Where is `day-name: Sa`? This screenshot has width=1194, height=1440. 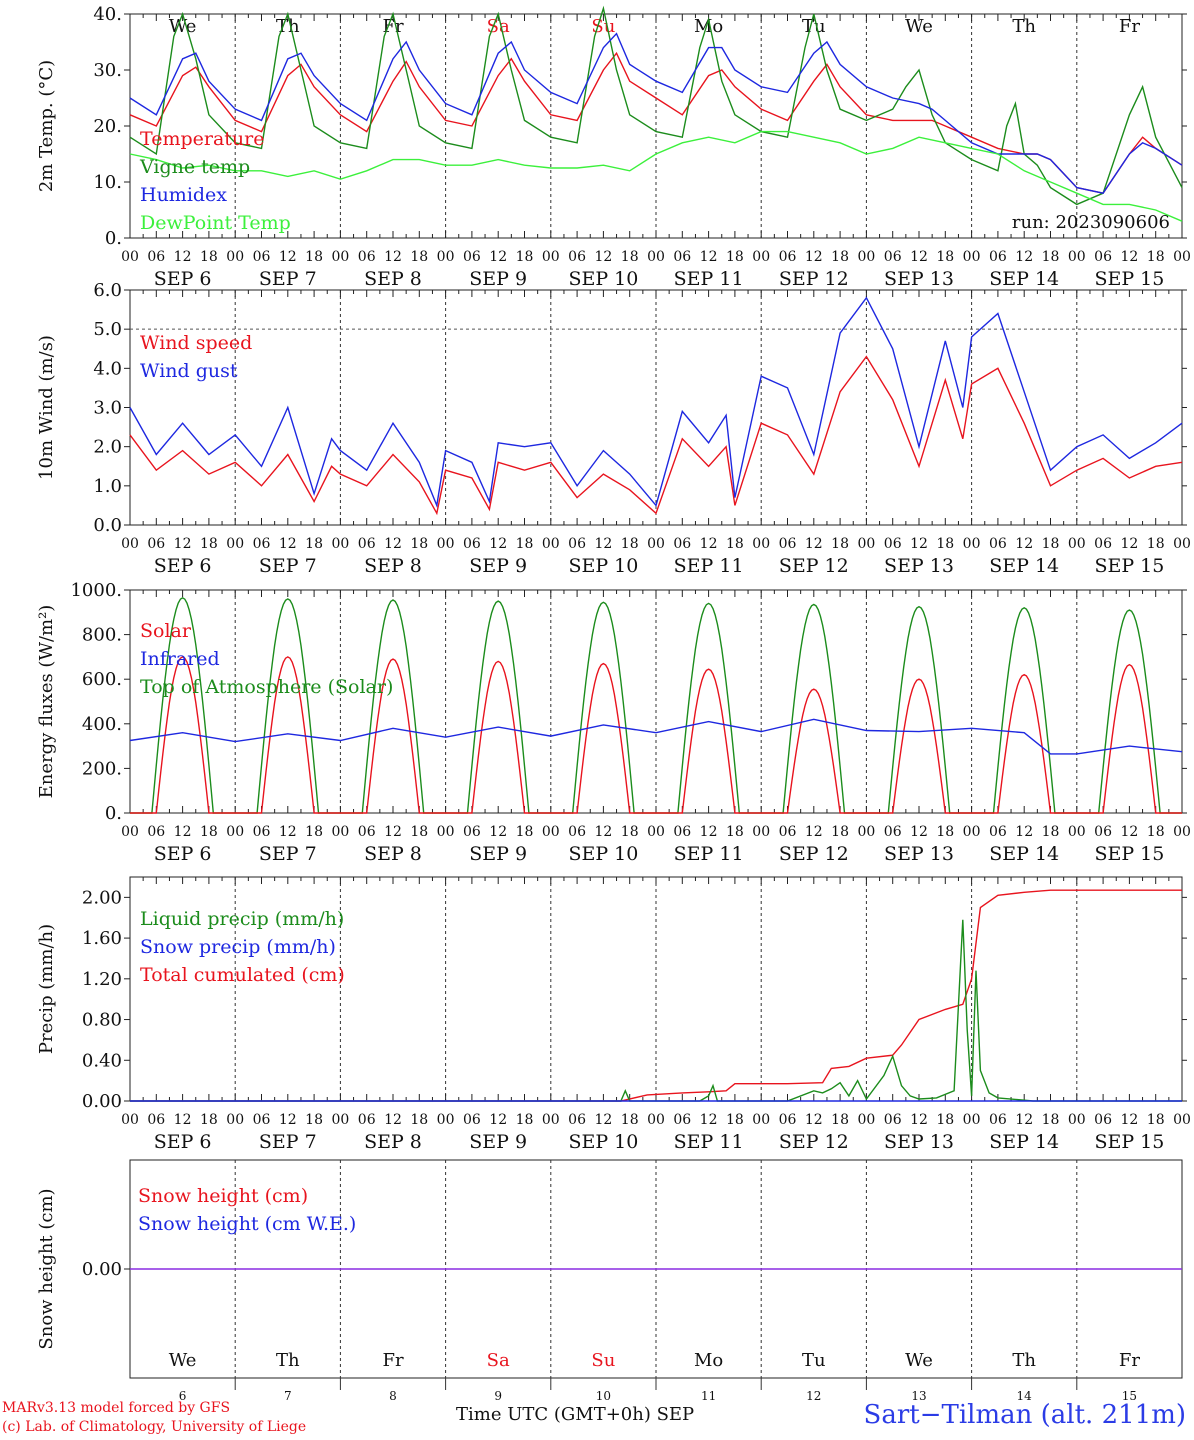
day-name: Sa is located at coordinates (498, 1360).